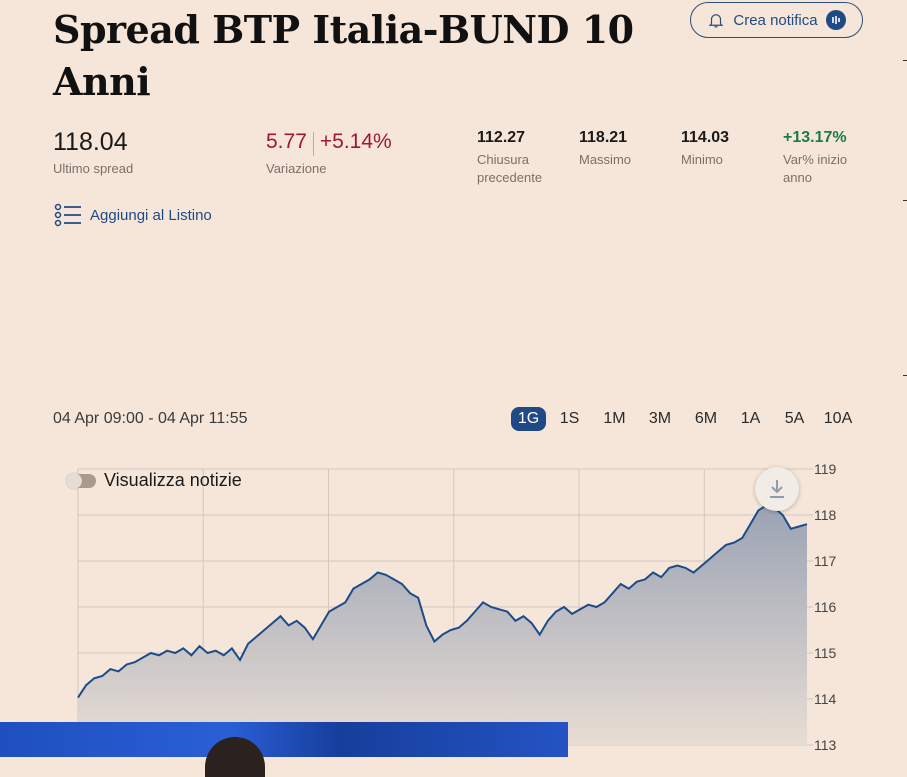  Describe the element at coordinates (605, 149) in the screenshot. I see `max: 118.21 Massimo` at that location.